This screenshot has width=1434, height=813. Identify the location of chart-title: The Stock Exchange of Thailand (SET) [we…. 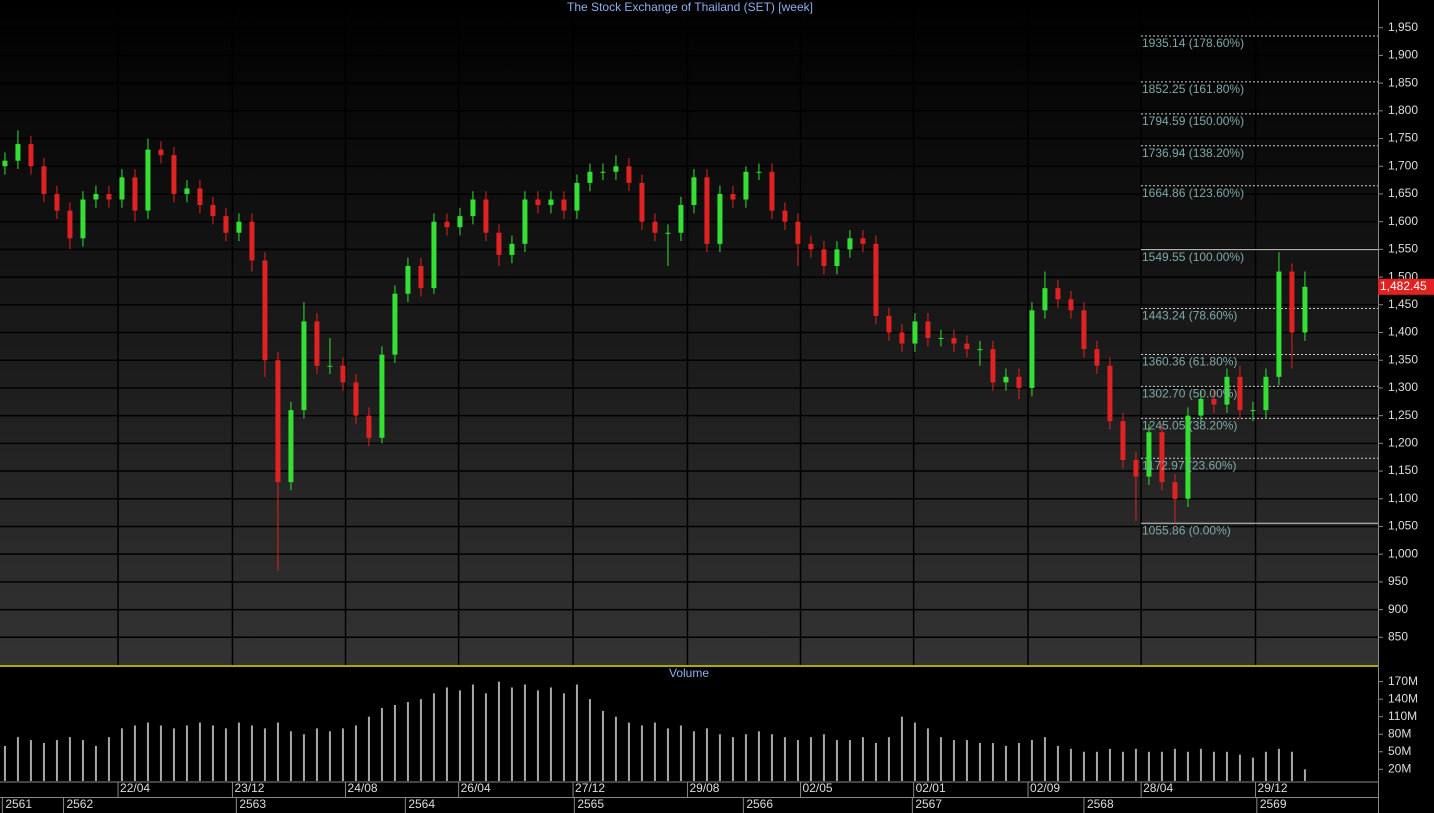
(690, 7).